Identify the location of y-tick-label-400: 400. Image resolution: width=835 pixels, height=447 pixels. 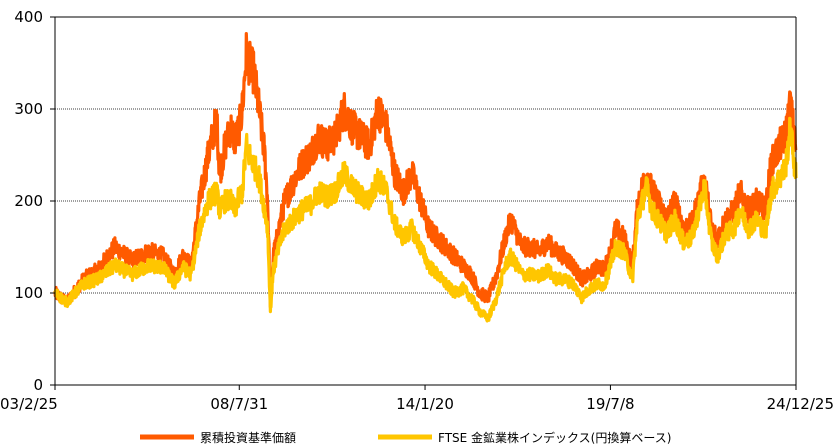
(28, 17).